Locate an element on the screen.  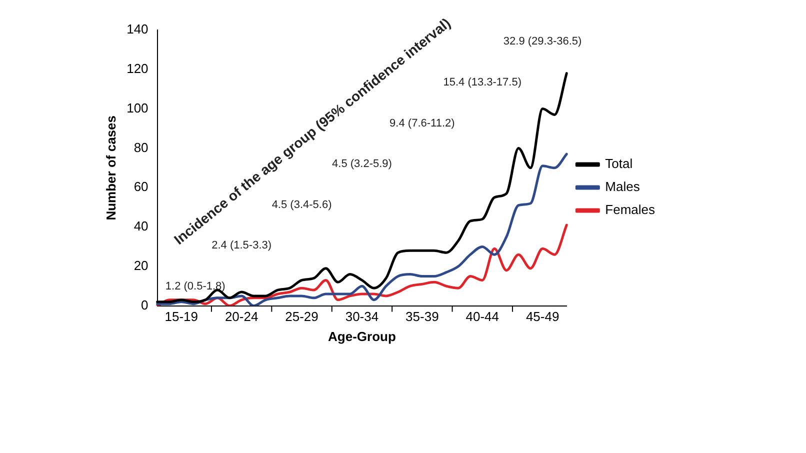
x-tick-label: 45-49 is located at coordinates (543, 316).